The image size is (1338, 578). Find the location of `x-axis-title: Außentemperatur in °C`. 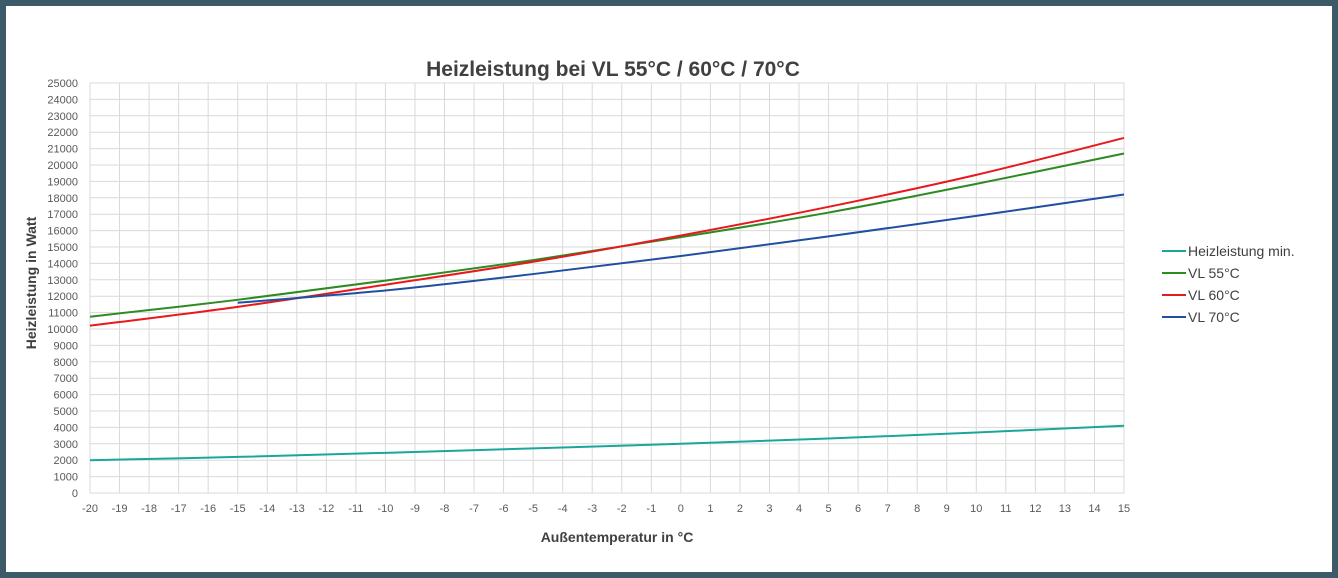

x-axis-title: Außentemperatur in °C is located at coordinates (617, 537).